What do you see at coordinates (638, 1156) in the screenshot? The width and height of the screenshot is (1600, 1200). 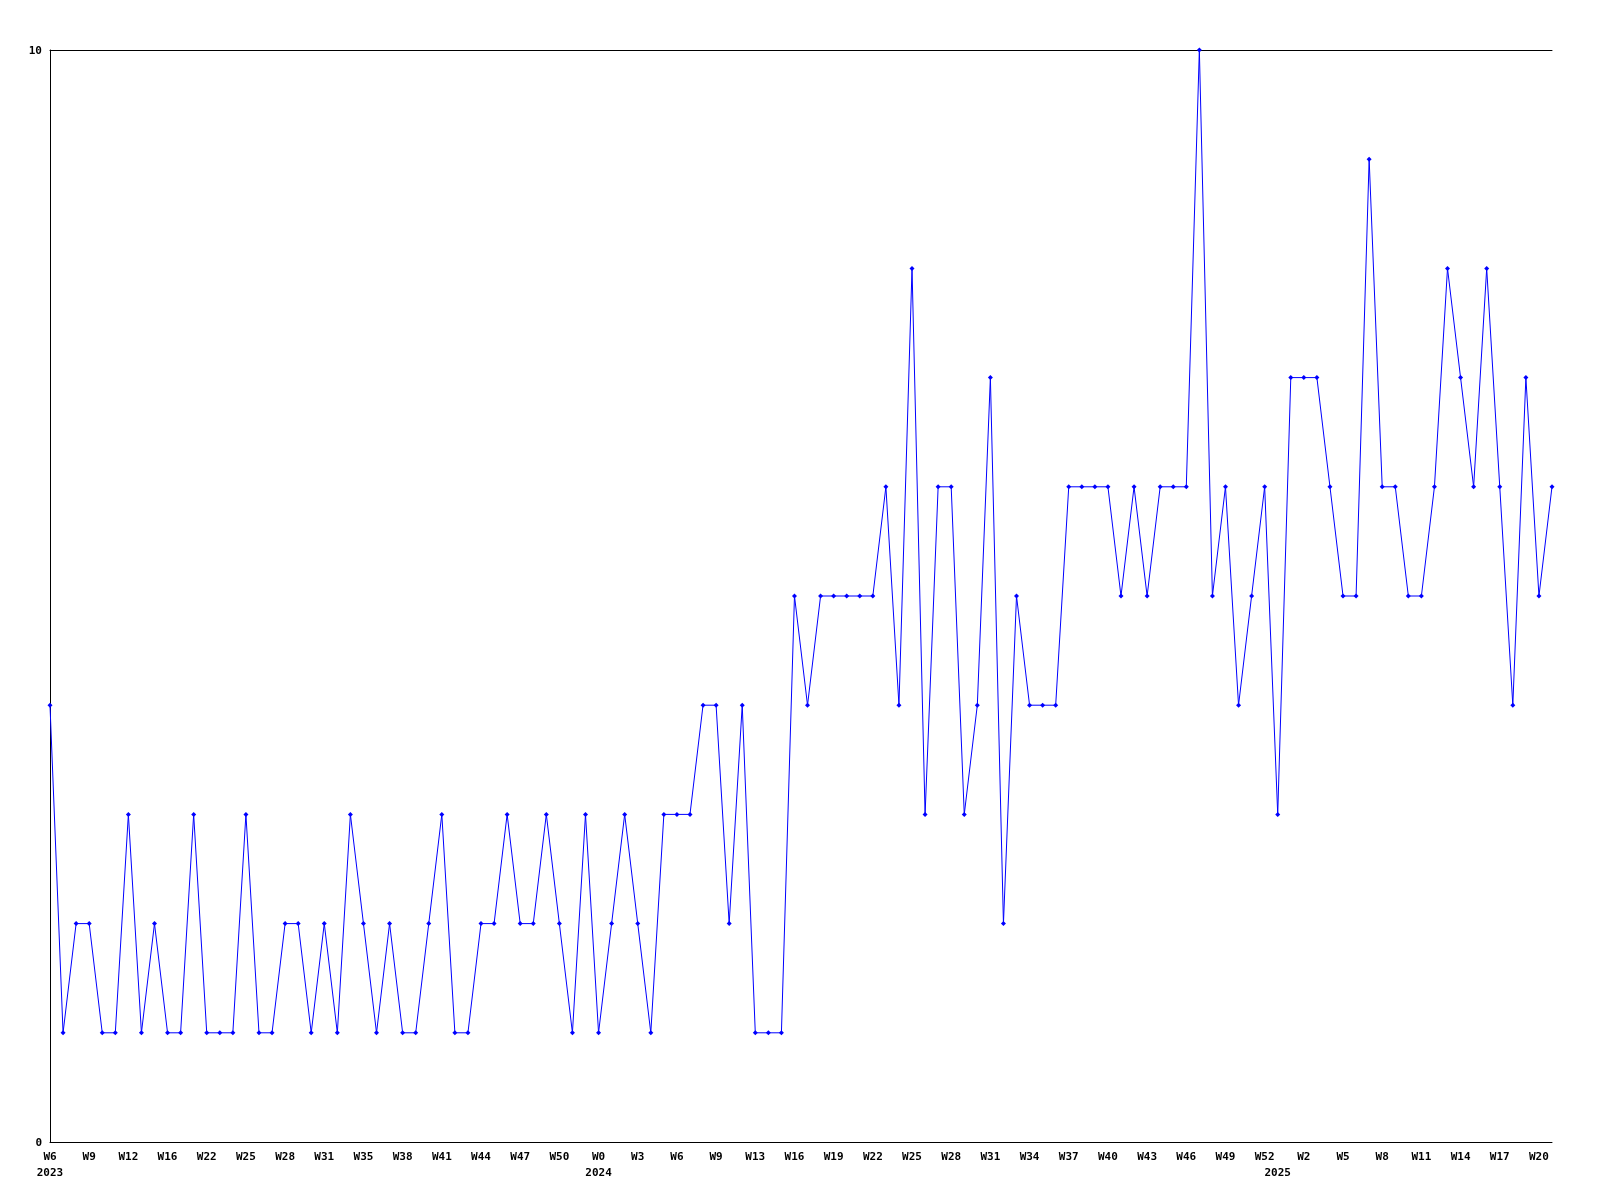 I see `x-tick-label: W3` at bounding box center [638, 1156].